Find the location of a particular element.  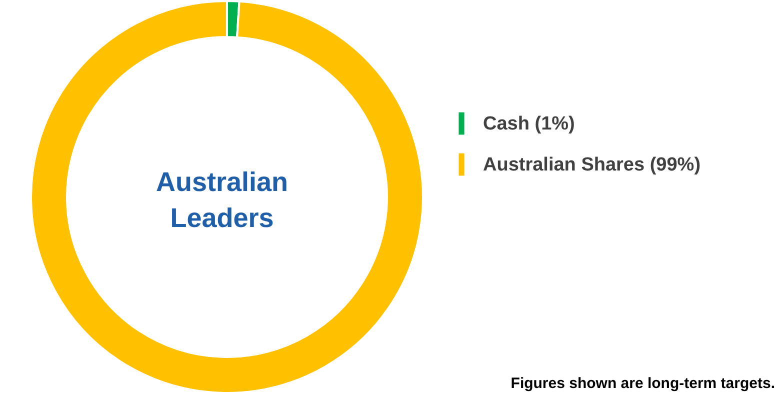

text: Figures shown are long-term targets. is located at coordinates (642, 383).